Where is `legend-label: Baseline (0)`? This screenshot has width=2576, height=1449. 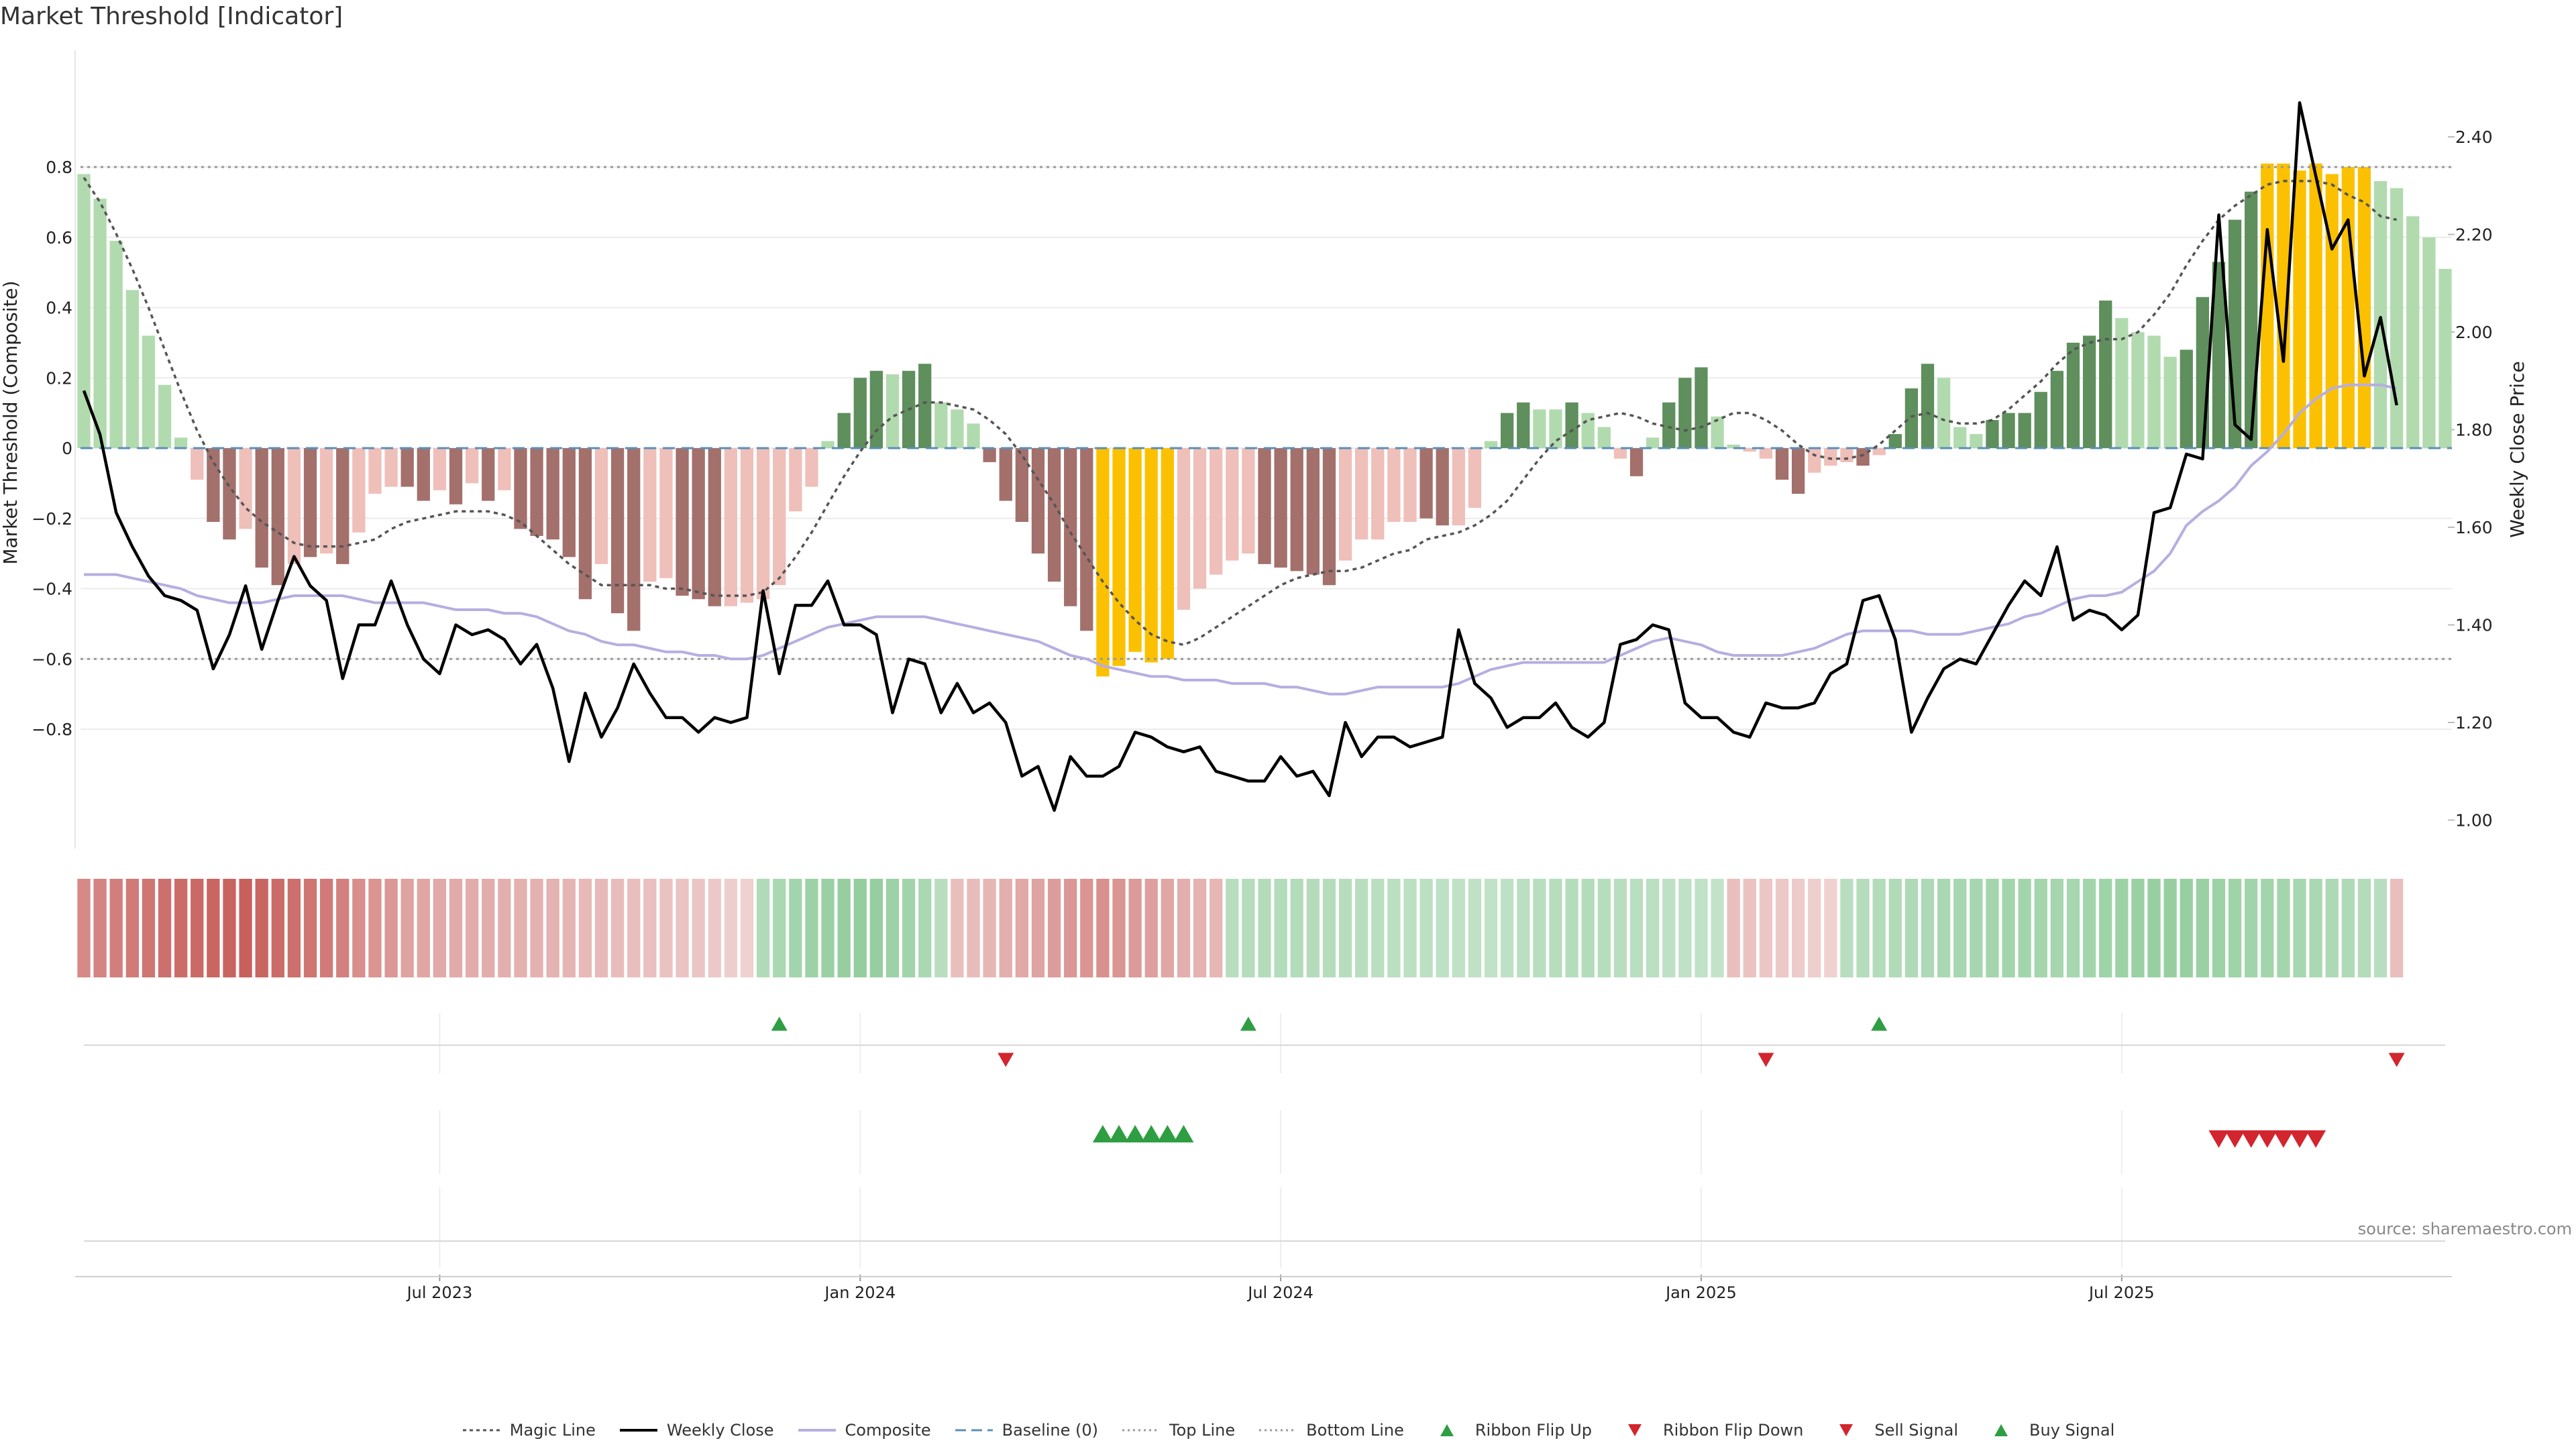 legend-label: Baseline (0) is located at coordinates (1050, 1430).